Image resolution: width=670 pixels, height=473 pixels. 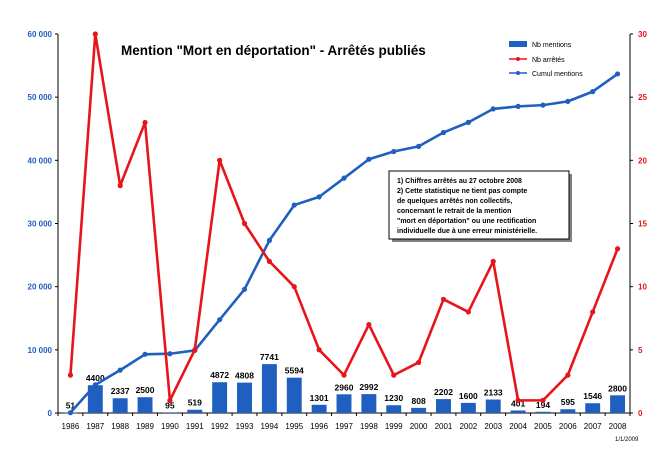 I want to click on x-tick-label: 2003, so click(x=493, y=426).